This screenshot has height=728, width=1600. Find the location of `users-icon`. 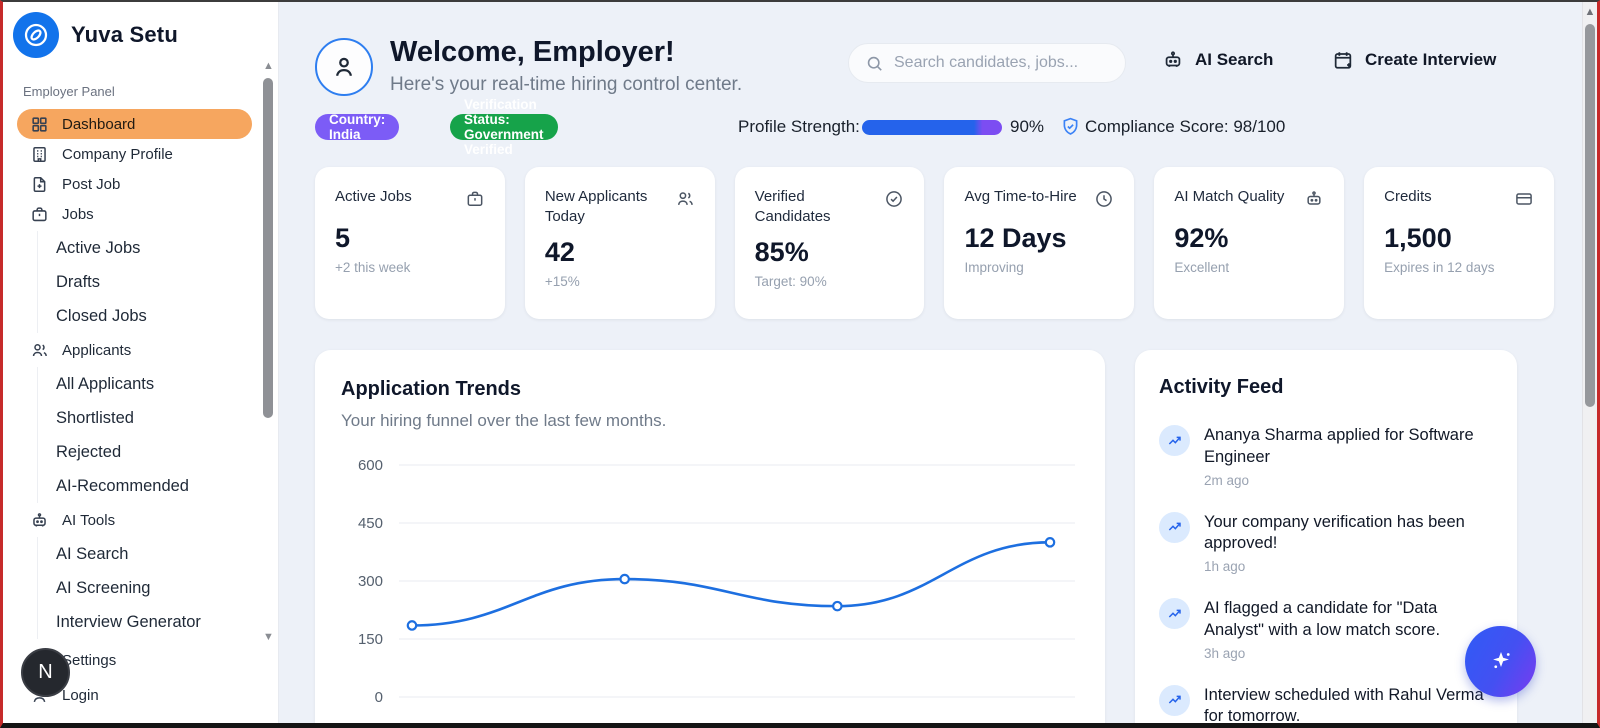

users-icon is located at coordinates (39, 350).